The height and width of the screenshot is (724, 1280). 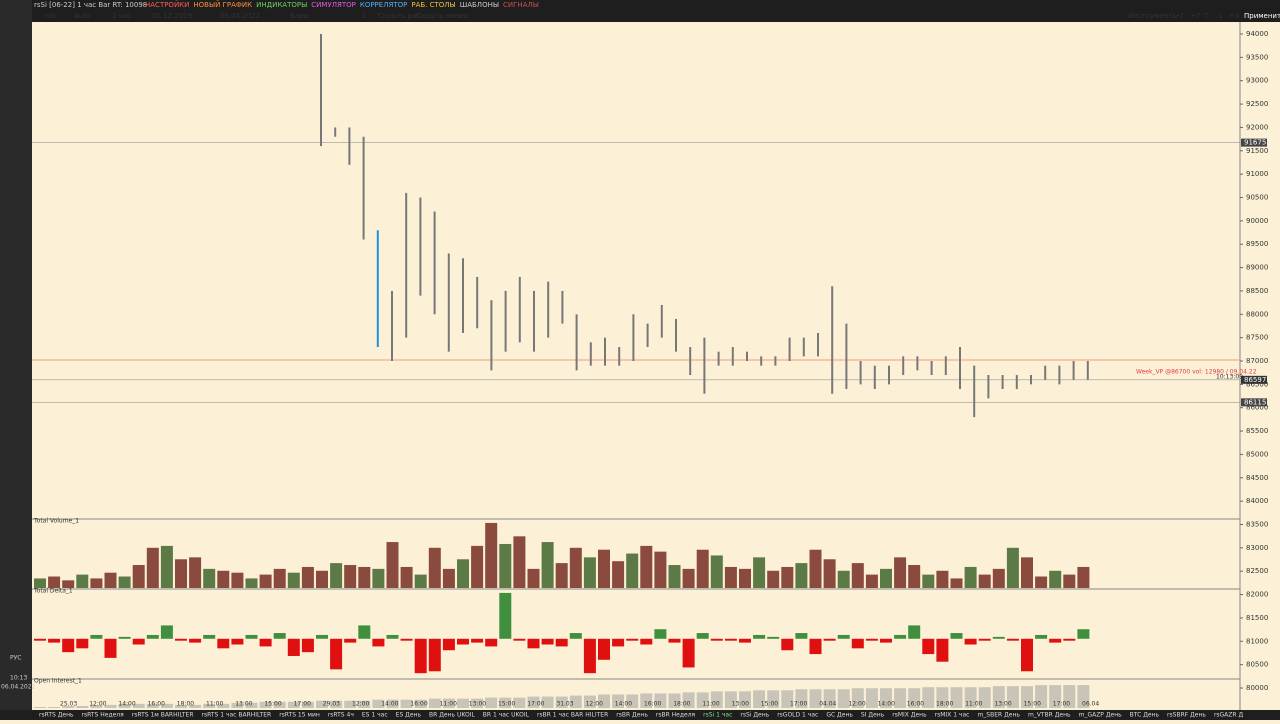 I want to click on time-label: 13:00, so click(x=477, y=704).